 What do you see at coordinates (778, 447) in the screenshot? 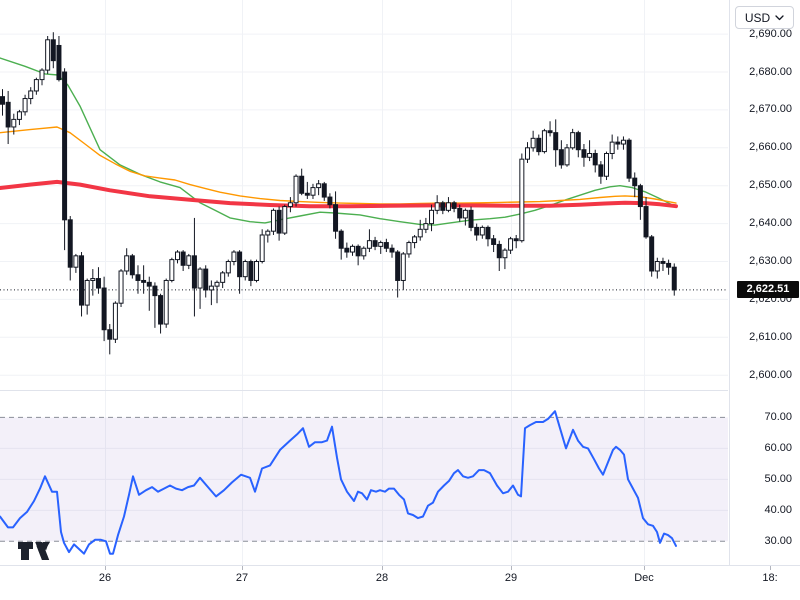
I see `rsi-axis-label: 60.00` at bounding box center [778, 447].